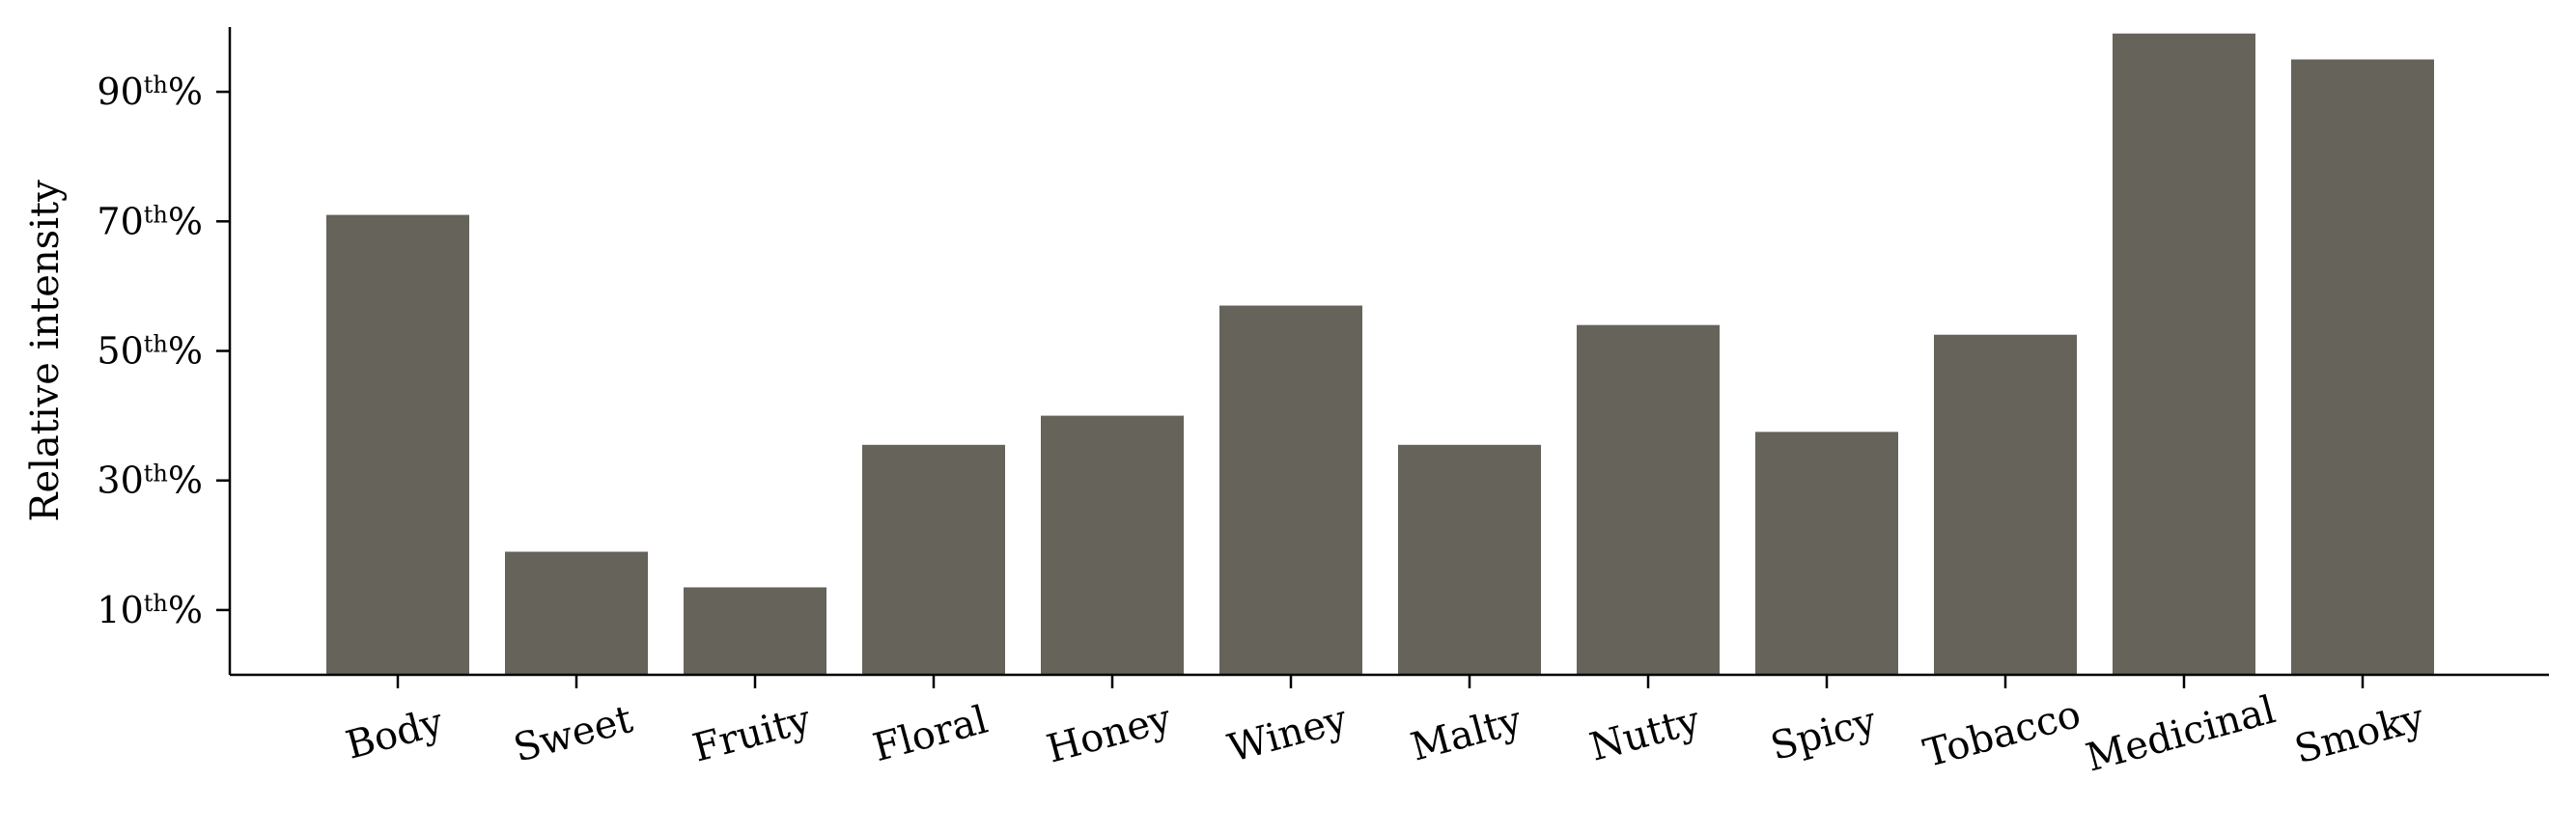 This screenshot has width=2576, height=837. What do you see at coordinates (46, 351) in the screenshot?
I see `y-axis-title: Relative intensity` at bounding box center [46, 351].